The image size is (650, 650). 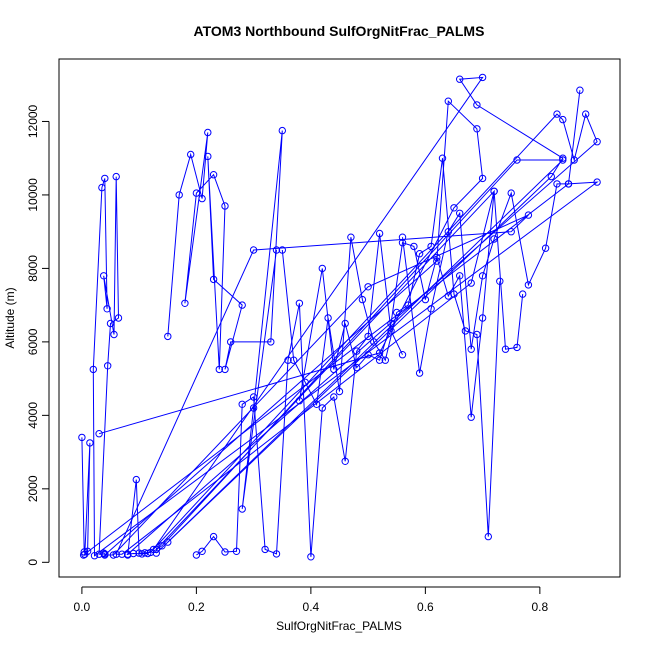 I want to click on x-tick-label: 0.6, so click(x=425, y=607).